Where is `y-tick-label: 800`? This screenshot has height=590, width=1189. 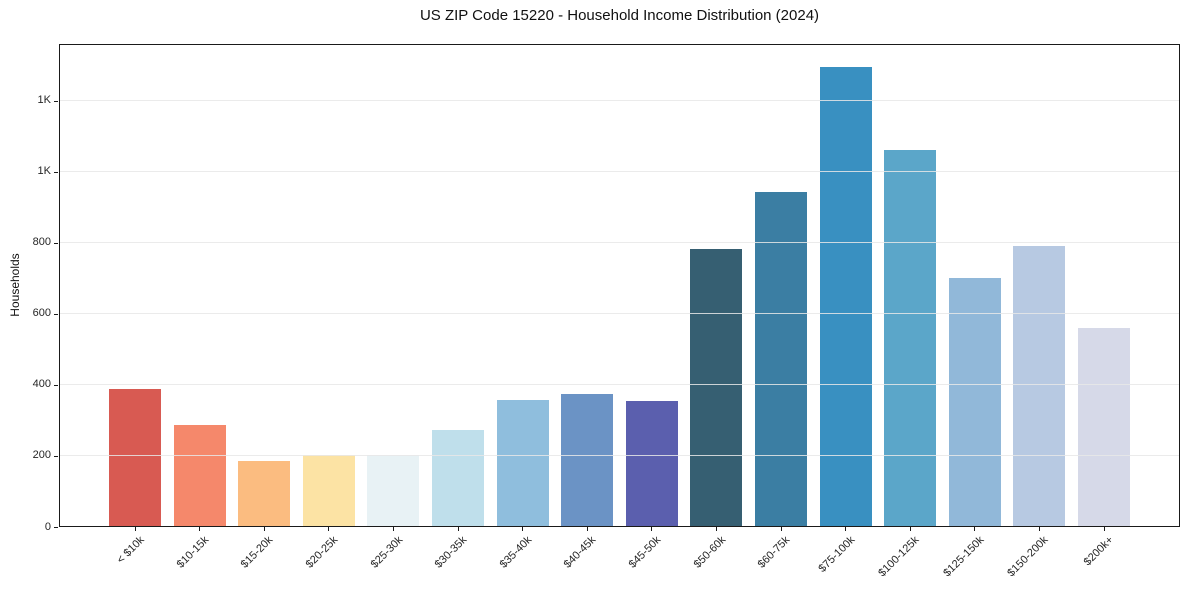 y-tick-label: 800 is located at coordinates (41, 242).